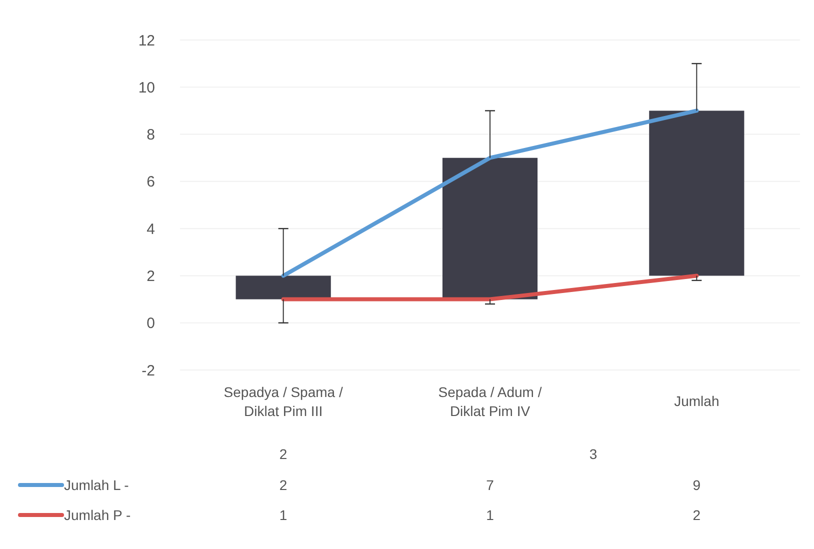 The height and width of the screenshot is (549, 814). Describe the element at coordinates (146, 87) in the screenshot. I see `y-tick-label: 10` at that location.